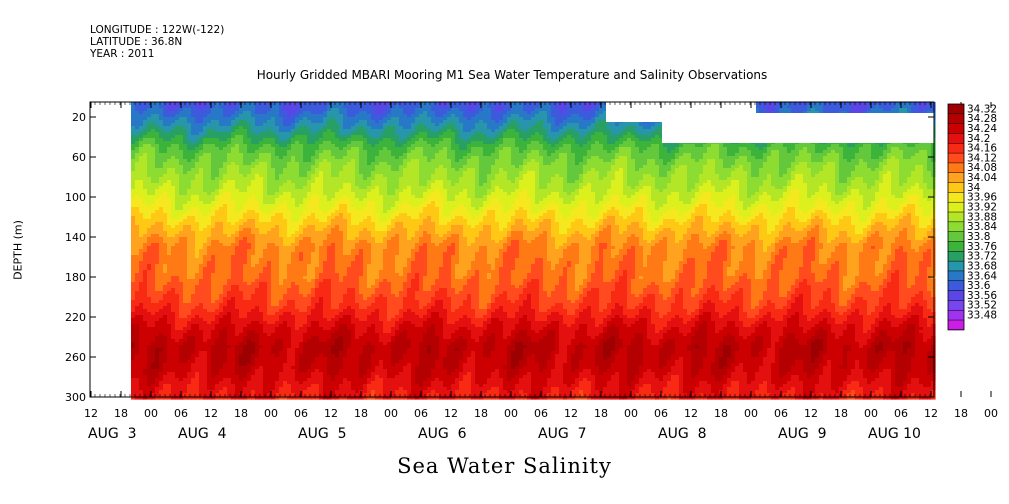  I want to click on year-label: YEAR : 2011, so click(157, 54).